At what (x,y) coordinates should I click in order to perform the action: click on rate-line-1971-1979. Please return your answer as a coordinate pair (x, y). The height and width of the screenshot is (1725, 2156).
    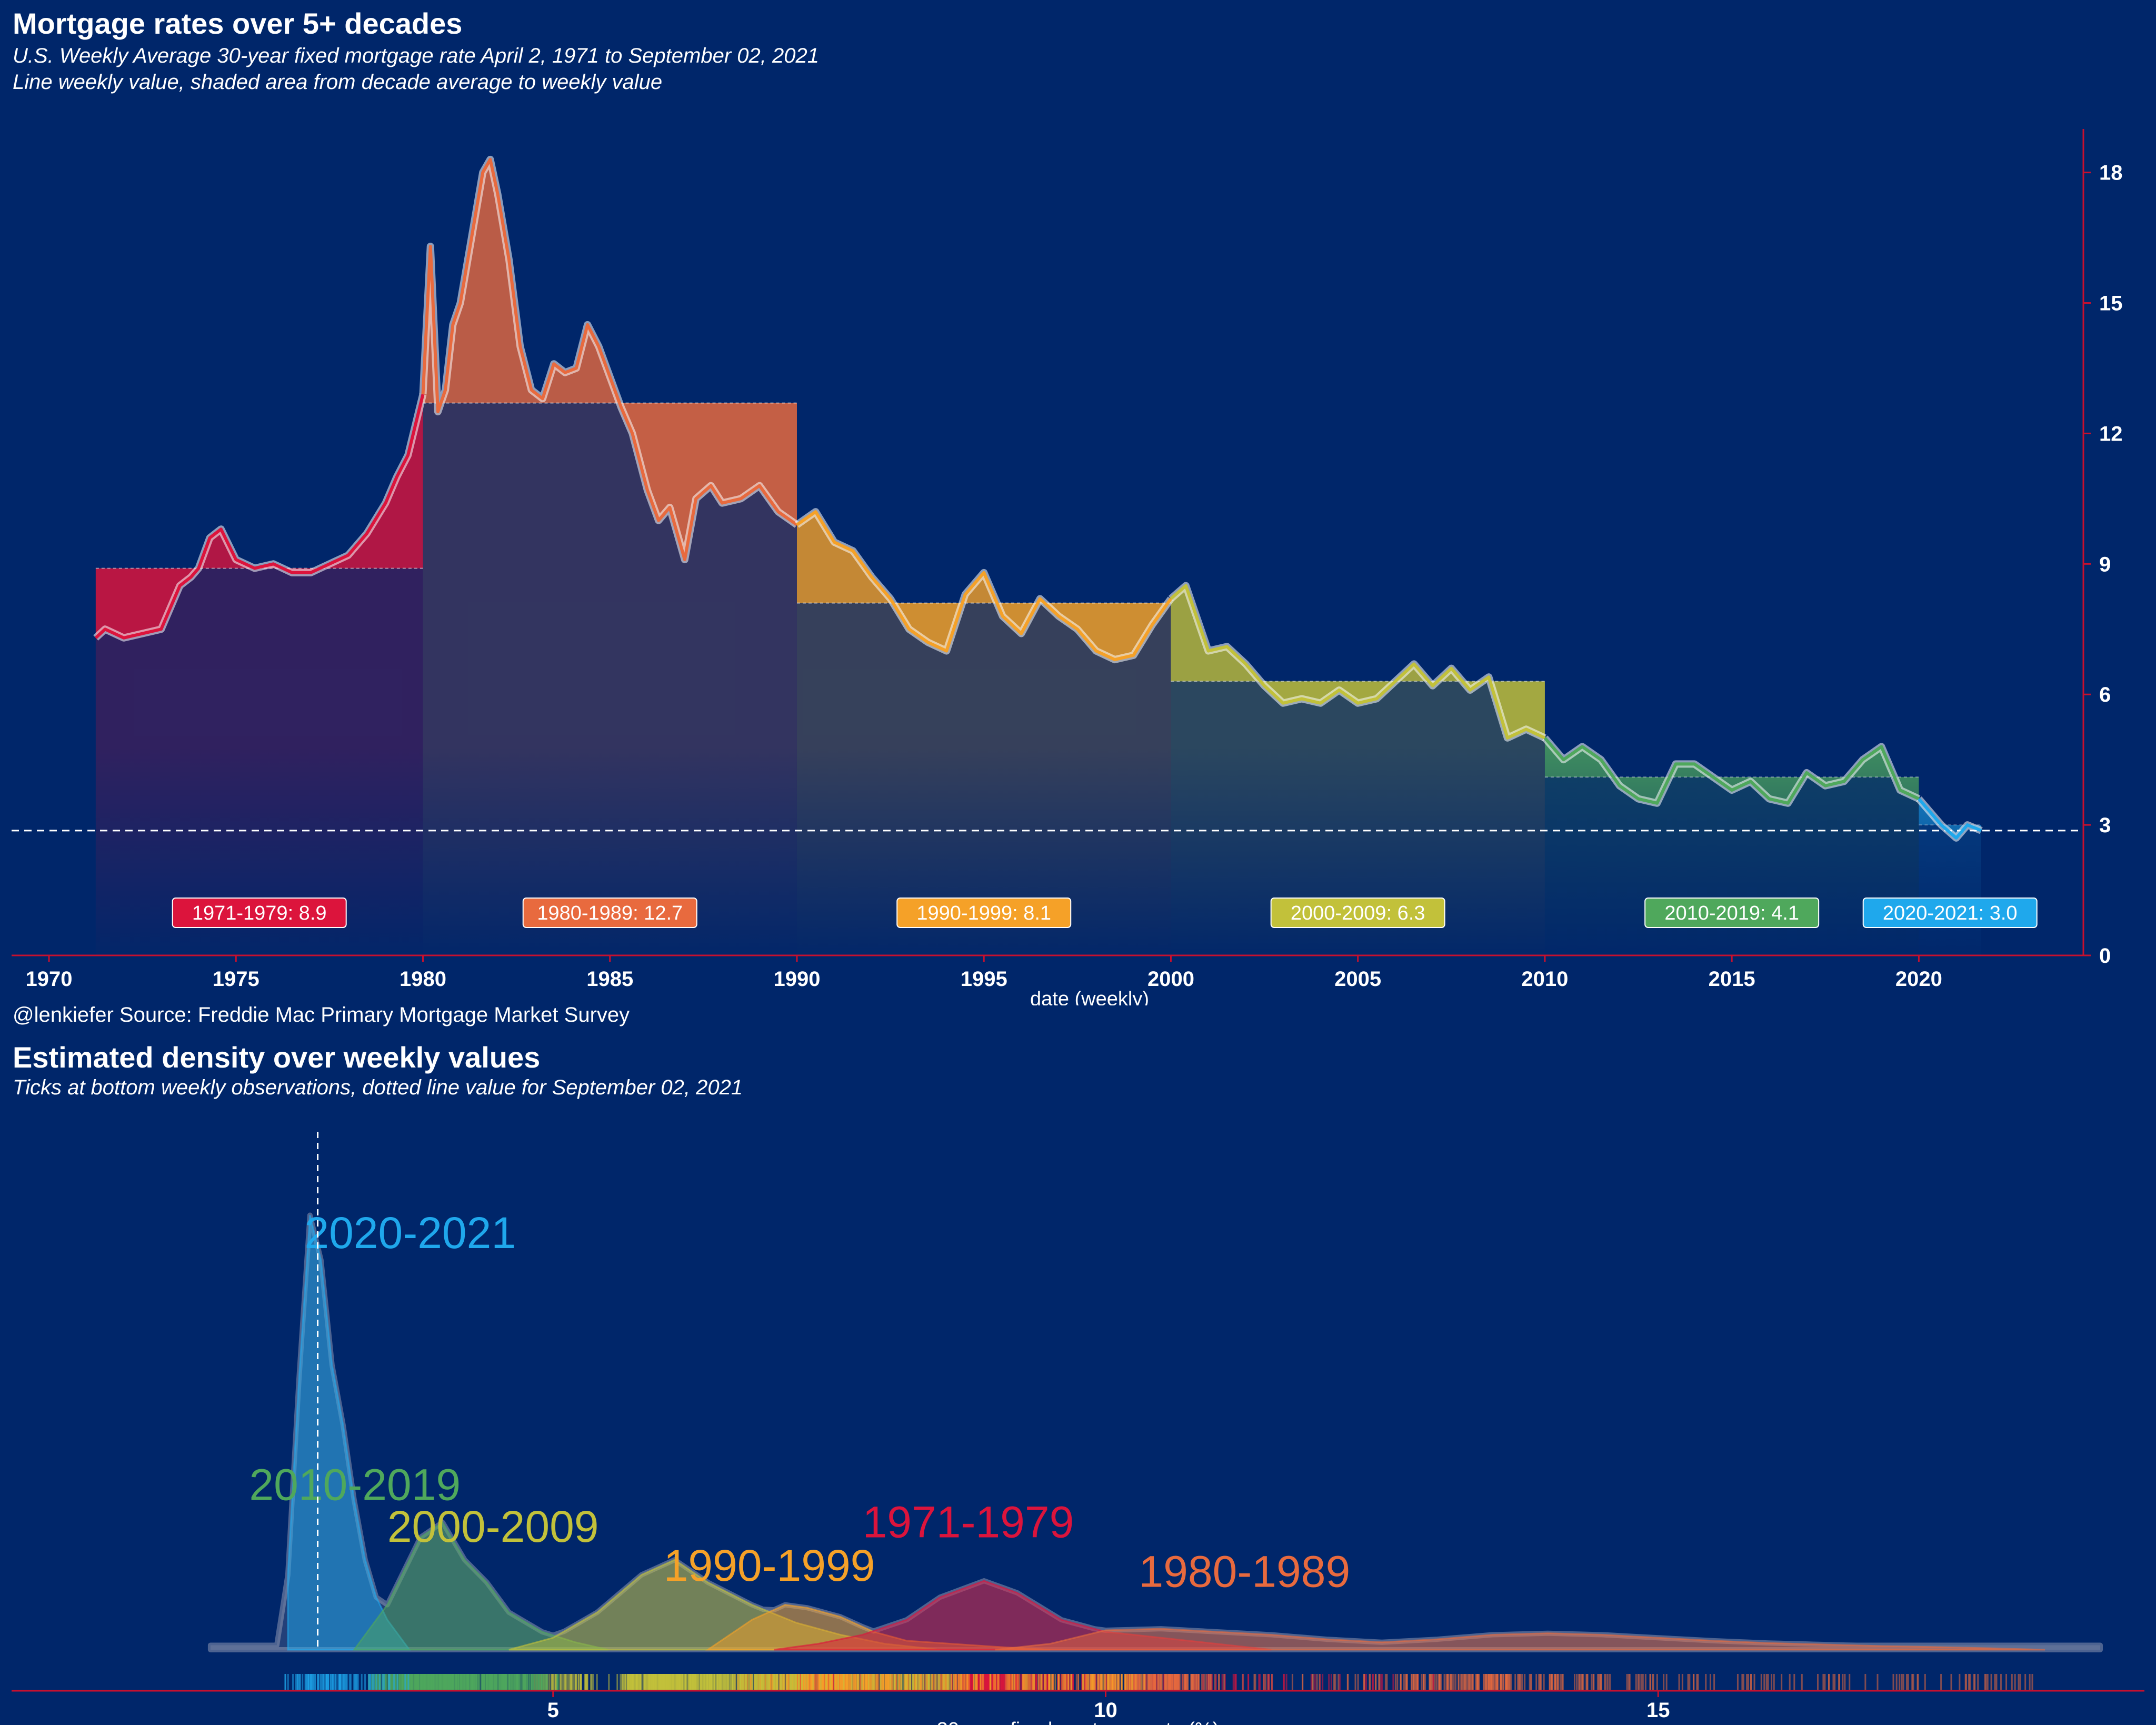
    Looking at the image, I should click on (259, 517).